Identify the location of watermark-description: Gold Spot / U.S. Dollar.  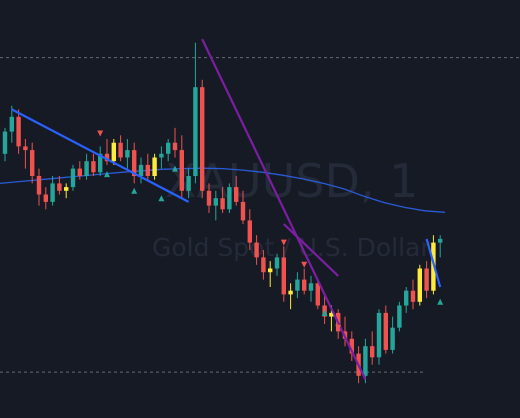
(291, 247).